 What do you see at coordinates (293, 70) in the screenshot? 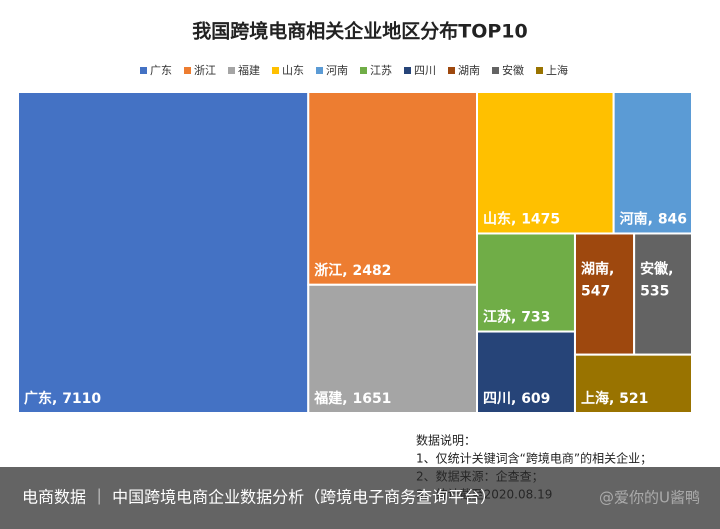
I see `legend-label: 山东` at bounding box center [293, 70].